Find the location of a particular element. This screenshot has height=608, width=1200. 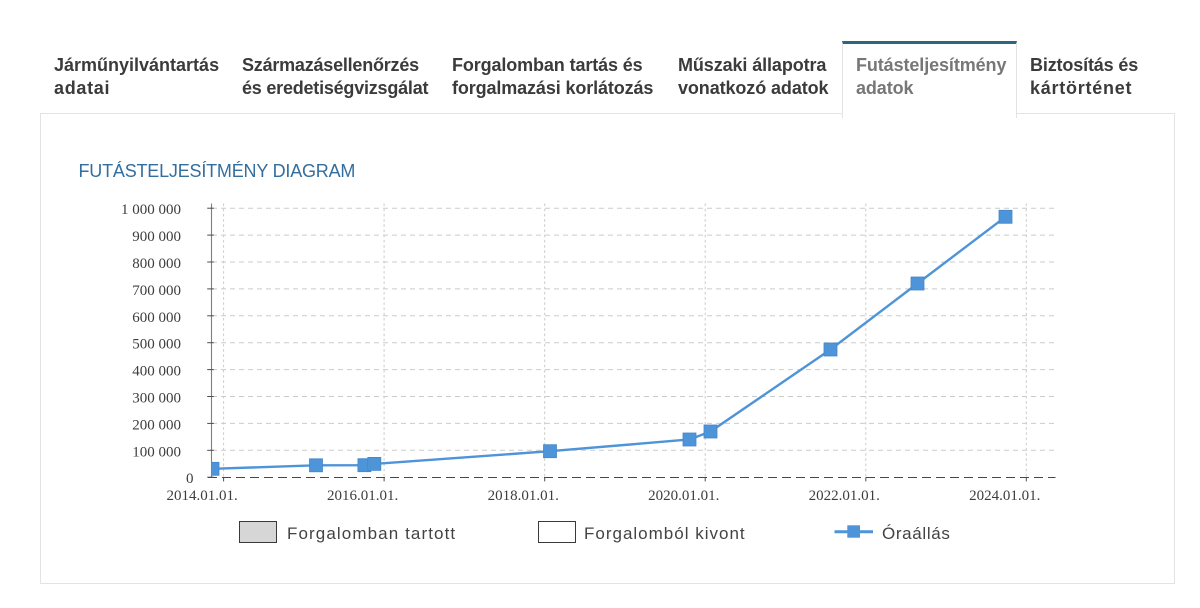

svg-text: 600 000 is located at coordinates (156, 318).